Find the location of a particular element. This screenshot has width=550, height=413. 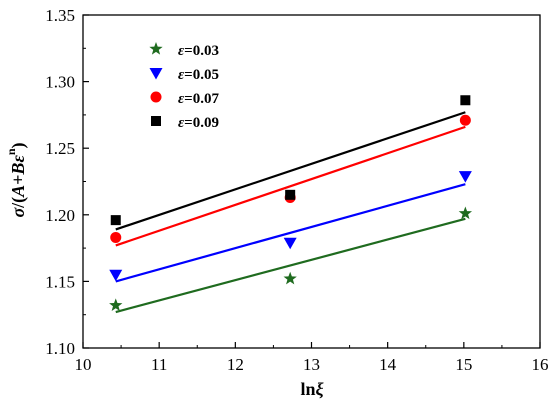

x-tick-label: 12 is located at coordinates (235, 364).